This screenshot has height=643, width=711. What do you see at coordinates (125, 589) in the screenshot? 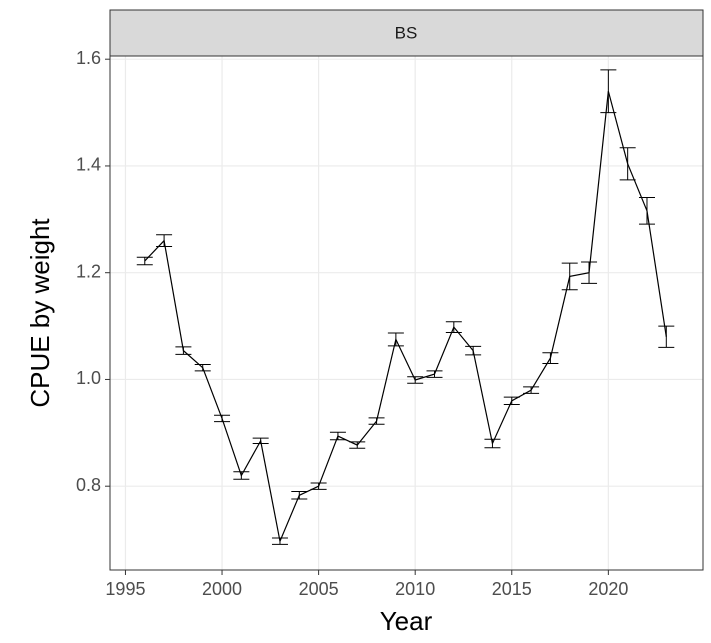
I see `x-tick-label: 1995` at bounding box center [125, 589].